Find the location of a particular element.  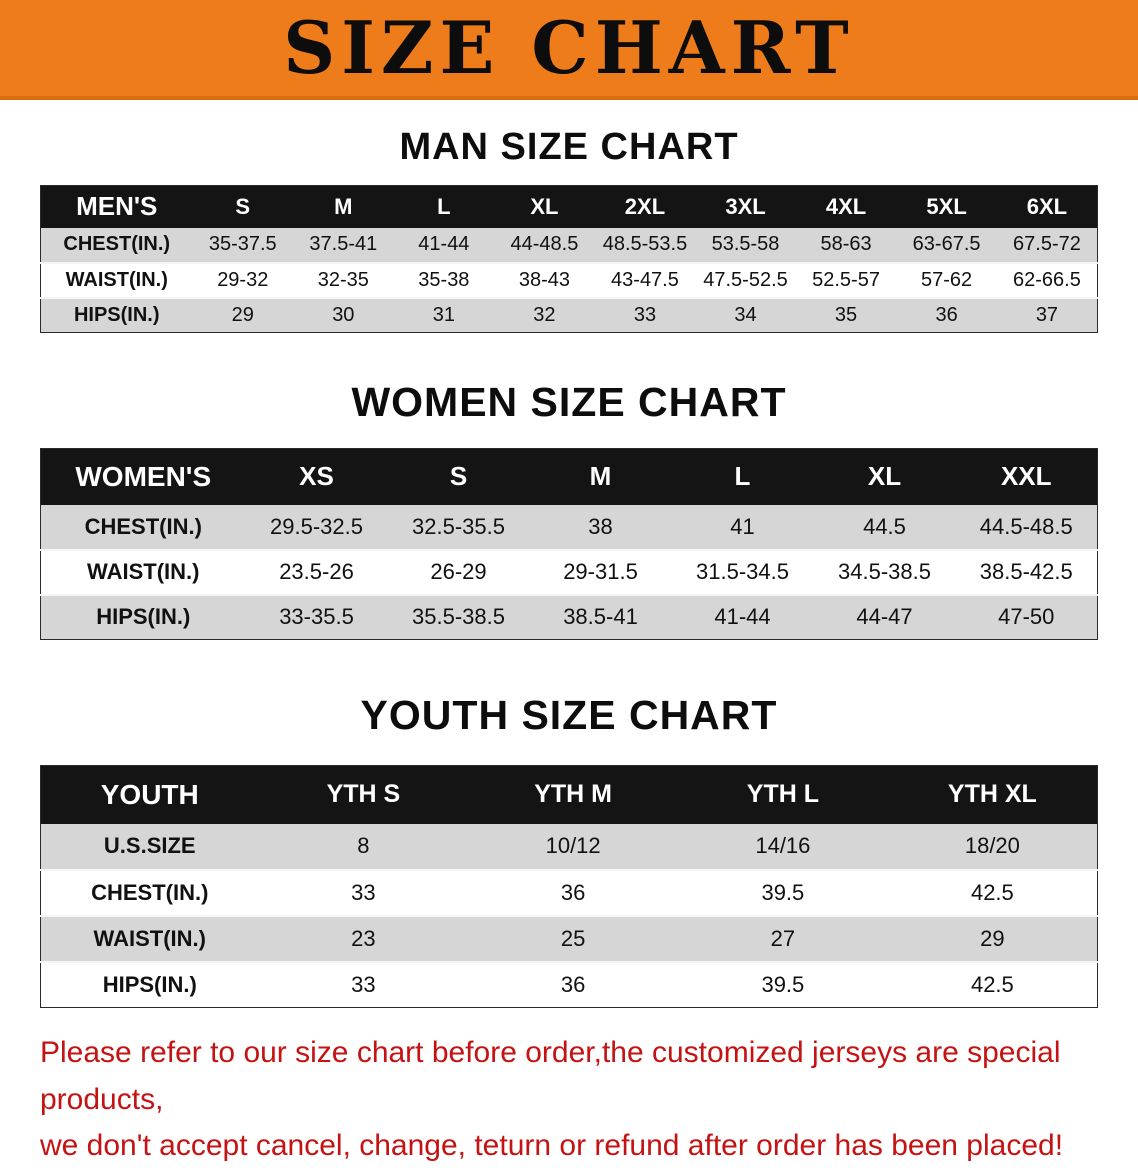

size-column-header: XXL is located at coordinates (1026, 476).